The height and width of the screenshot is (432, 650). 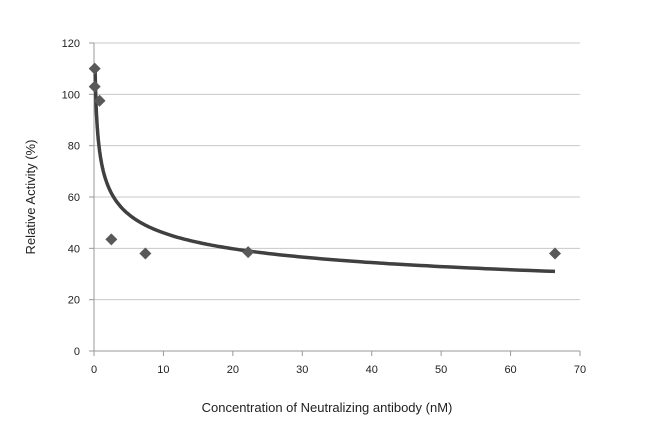 What do you see at coordinates (71, 44) in the screenshot?
I see `y-tick-label: 120` at bounding box center [71, 44].